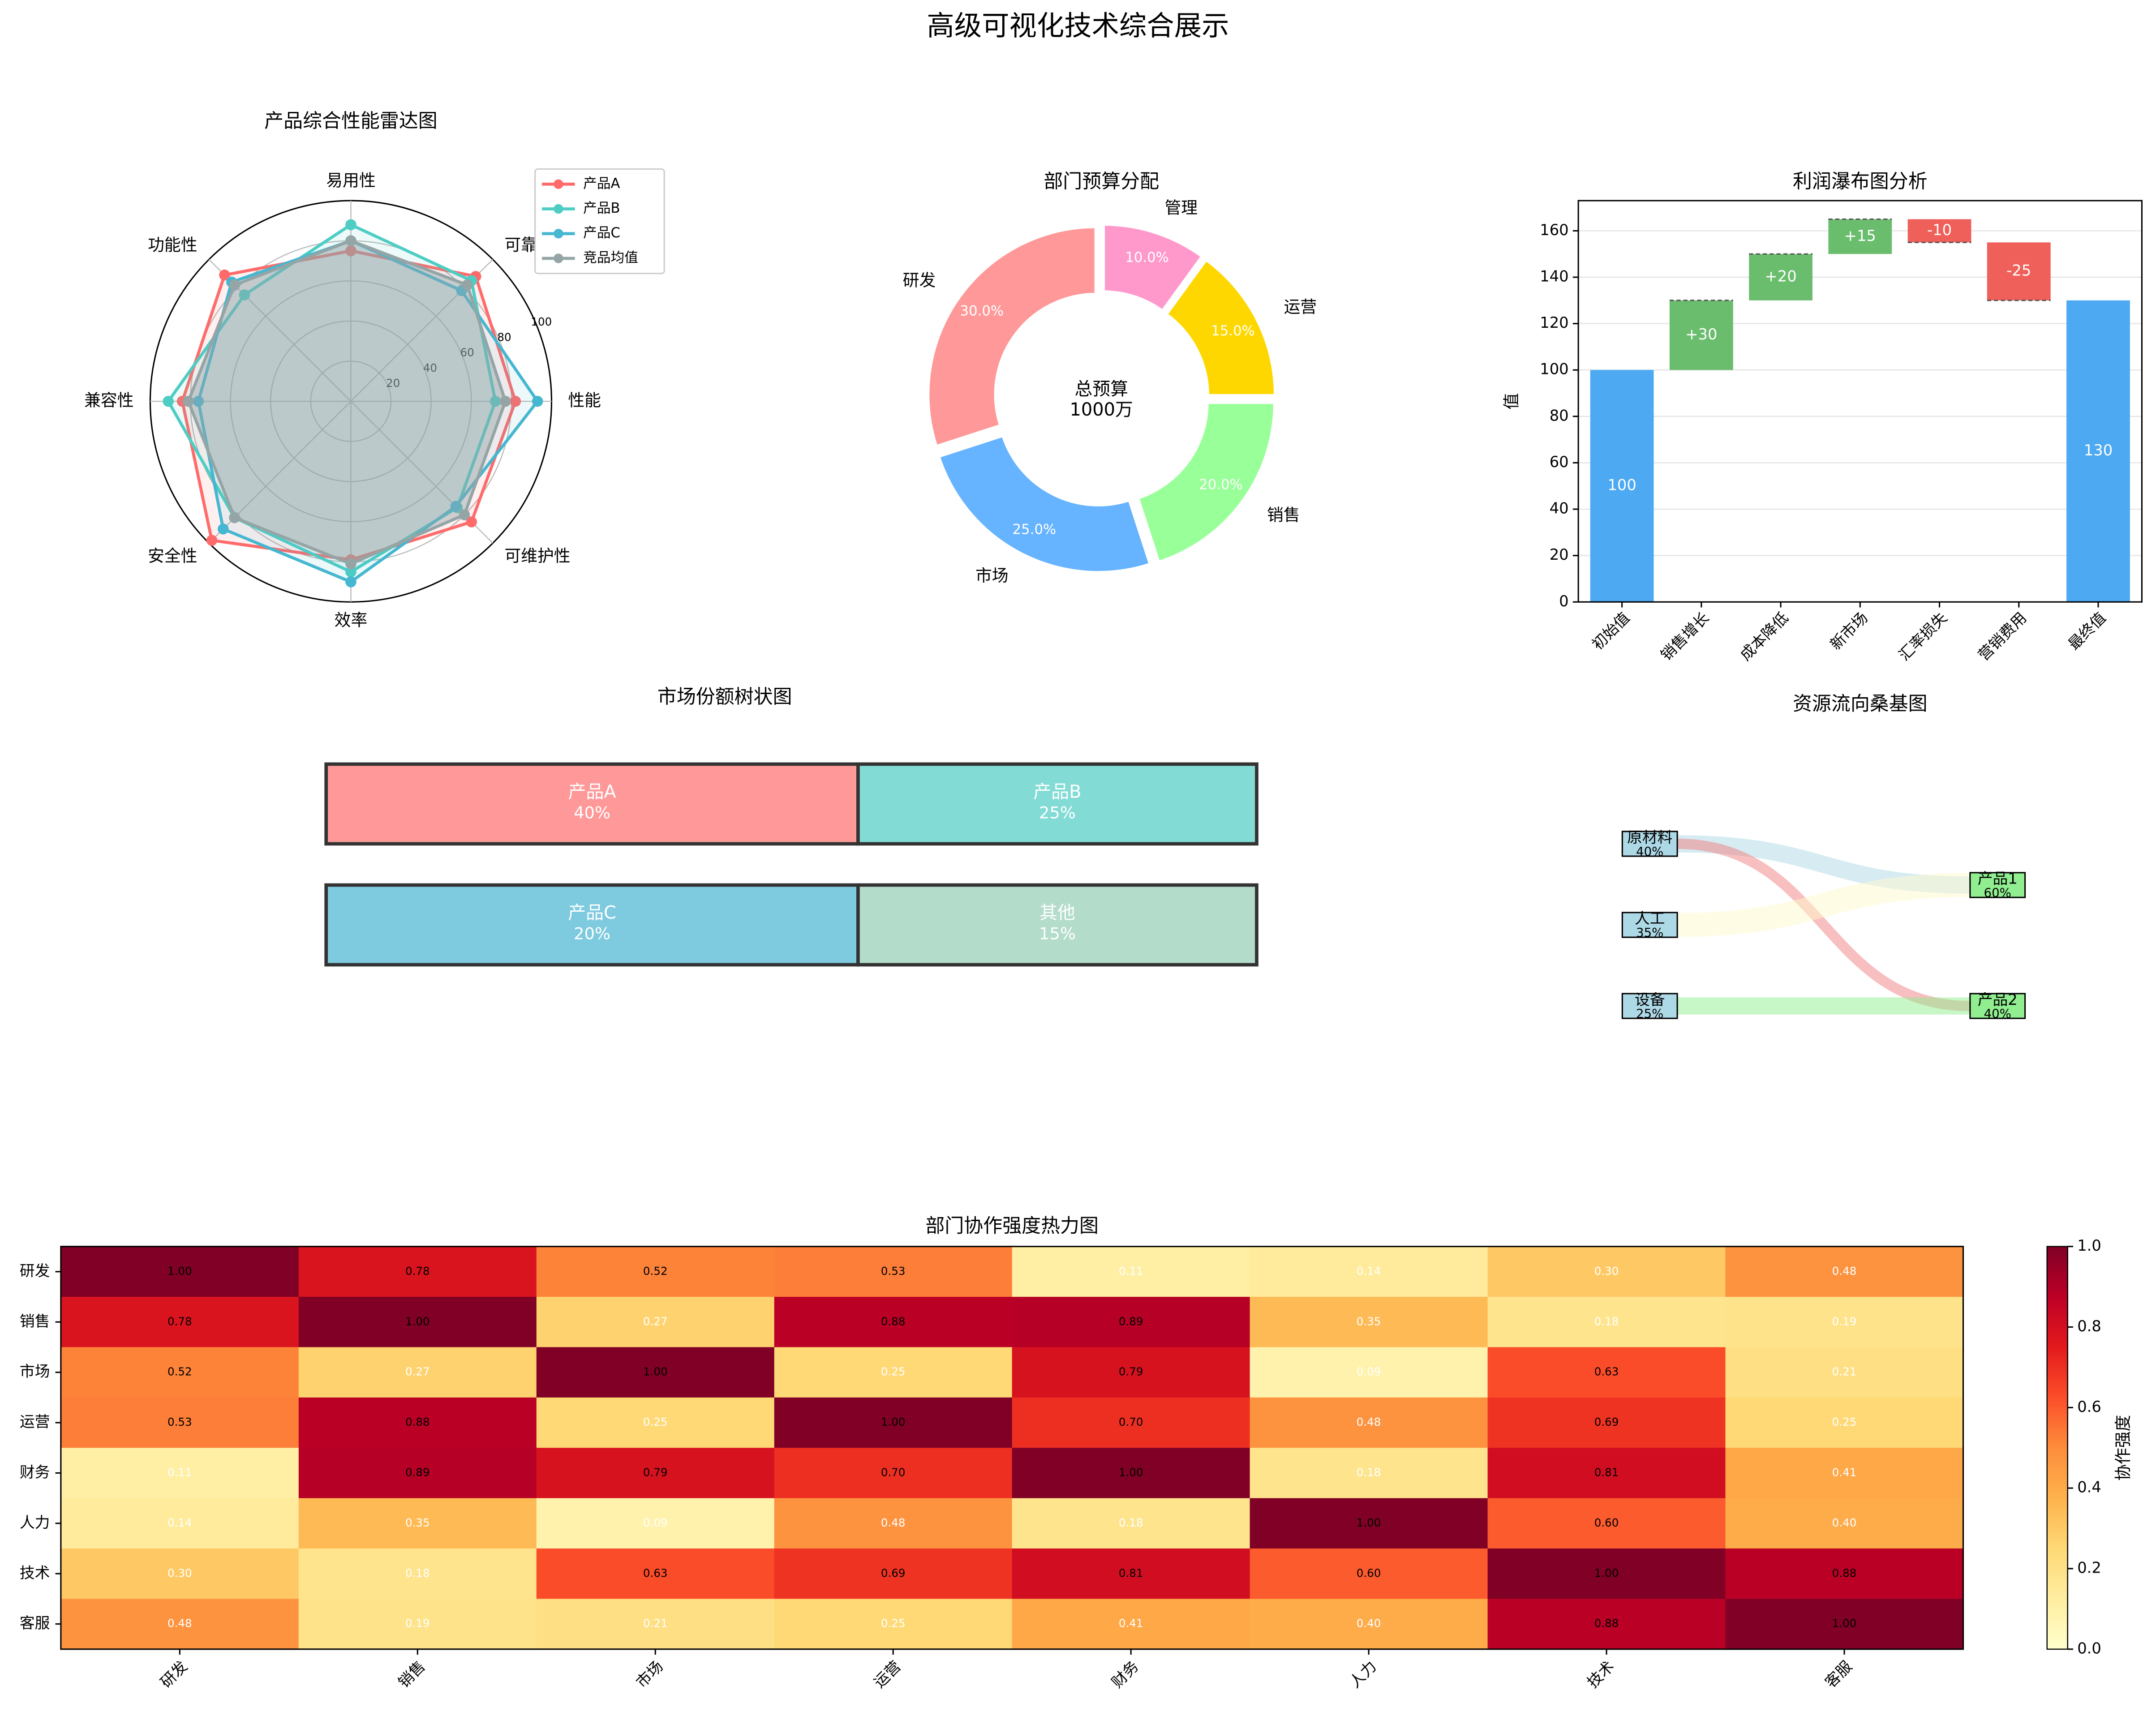 This screenshot has height=1711, width=2156. Describe the element at coordinates (1554, 276) in the screenshot. I see `y-tick-label: 140` at that location.